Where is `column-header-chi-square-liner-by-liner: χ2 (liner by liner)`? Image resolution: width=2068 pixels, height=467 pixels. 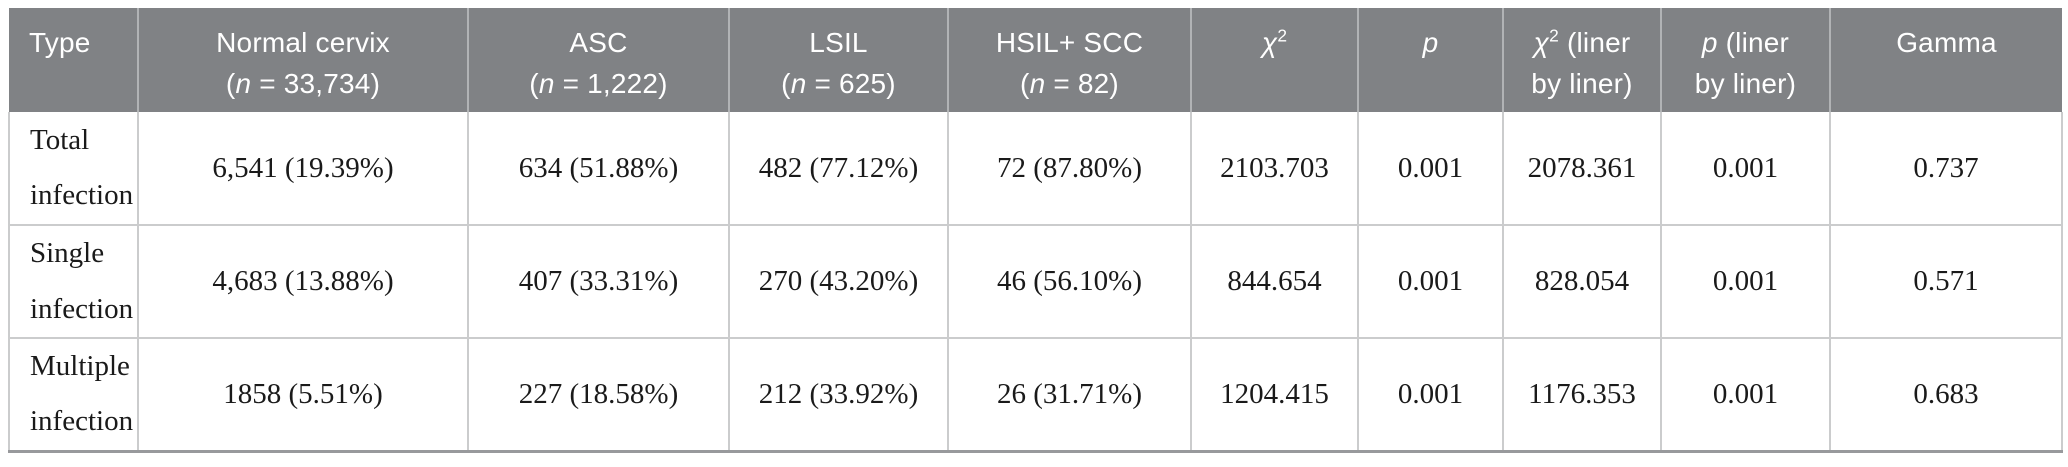
column-header-chi-square-liner-by-liner: χ2 (liner by liner) is located at coordinates (1581, 60).